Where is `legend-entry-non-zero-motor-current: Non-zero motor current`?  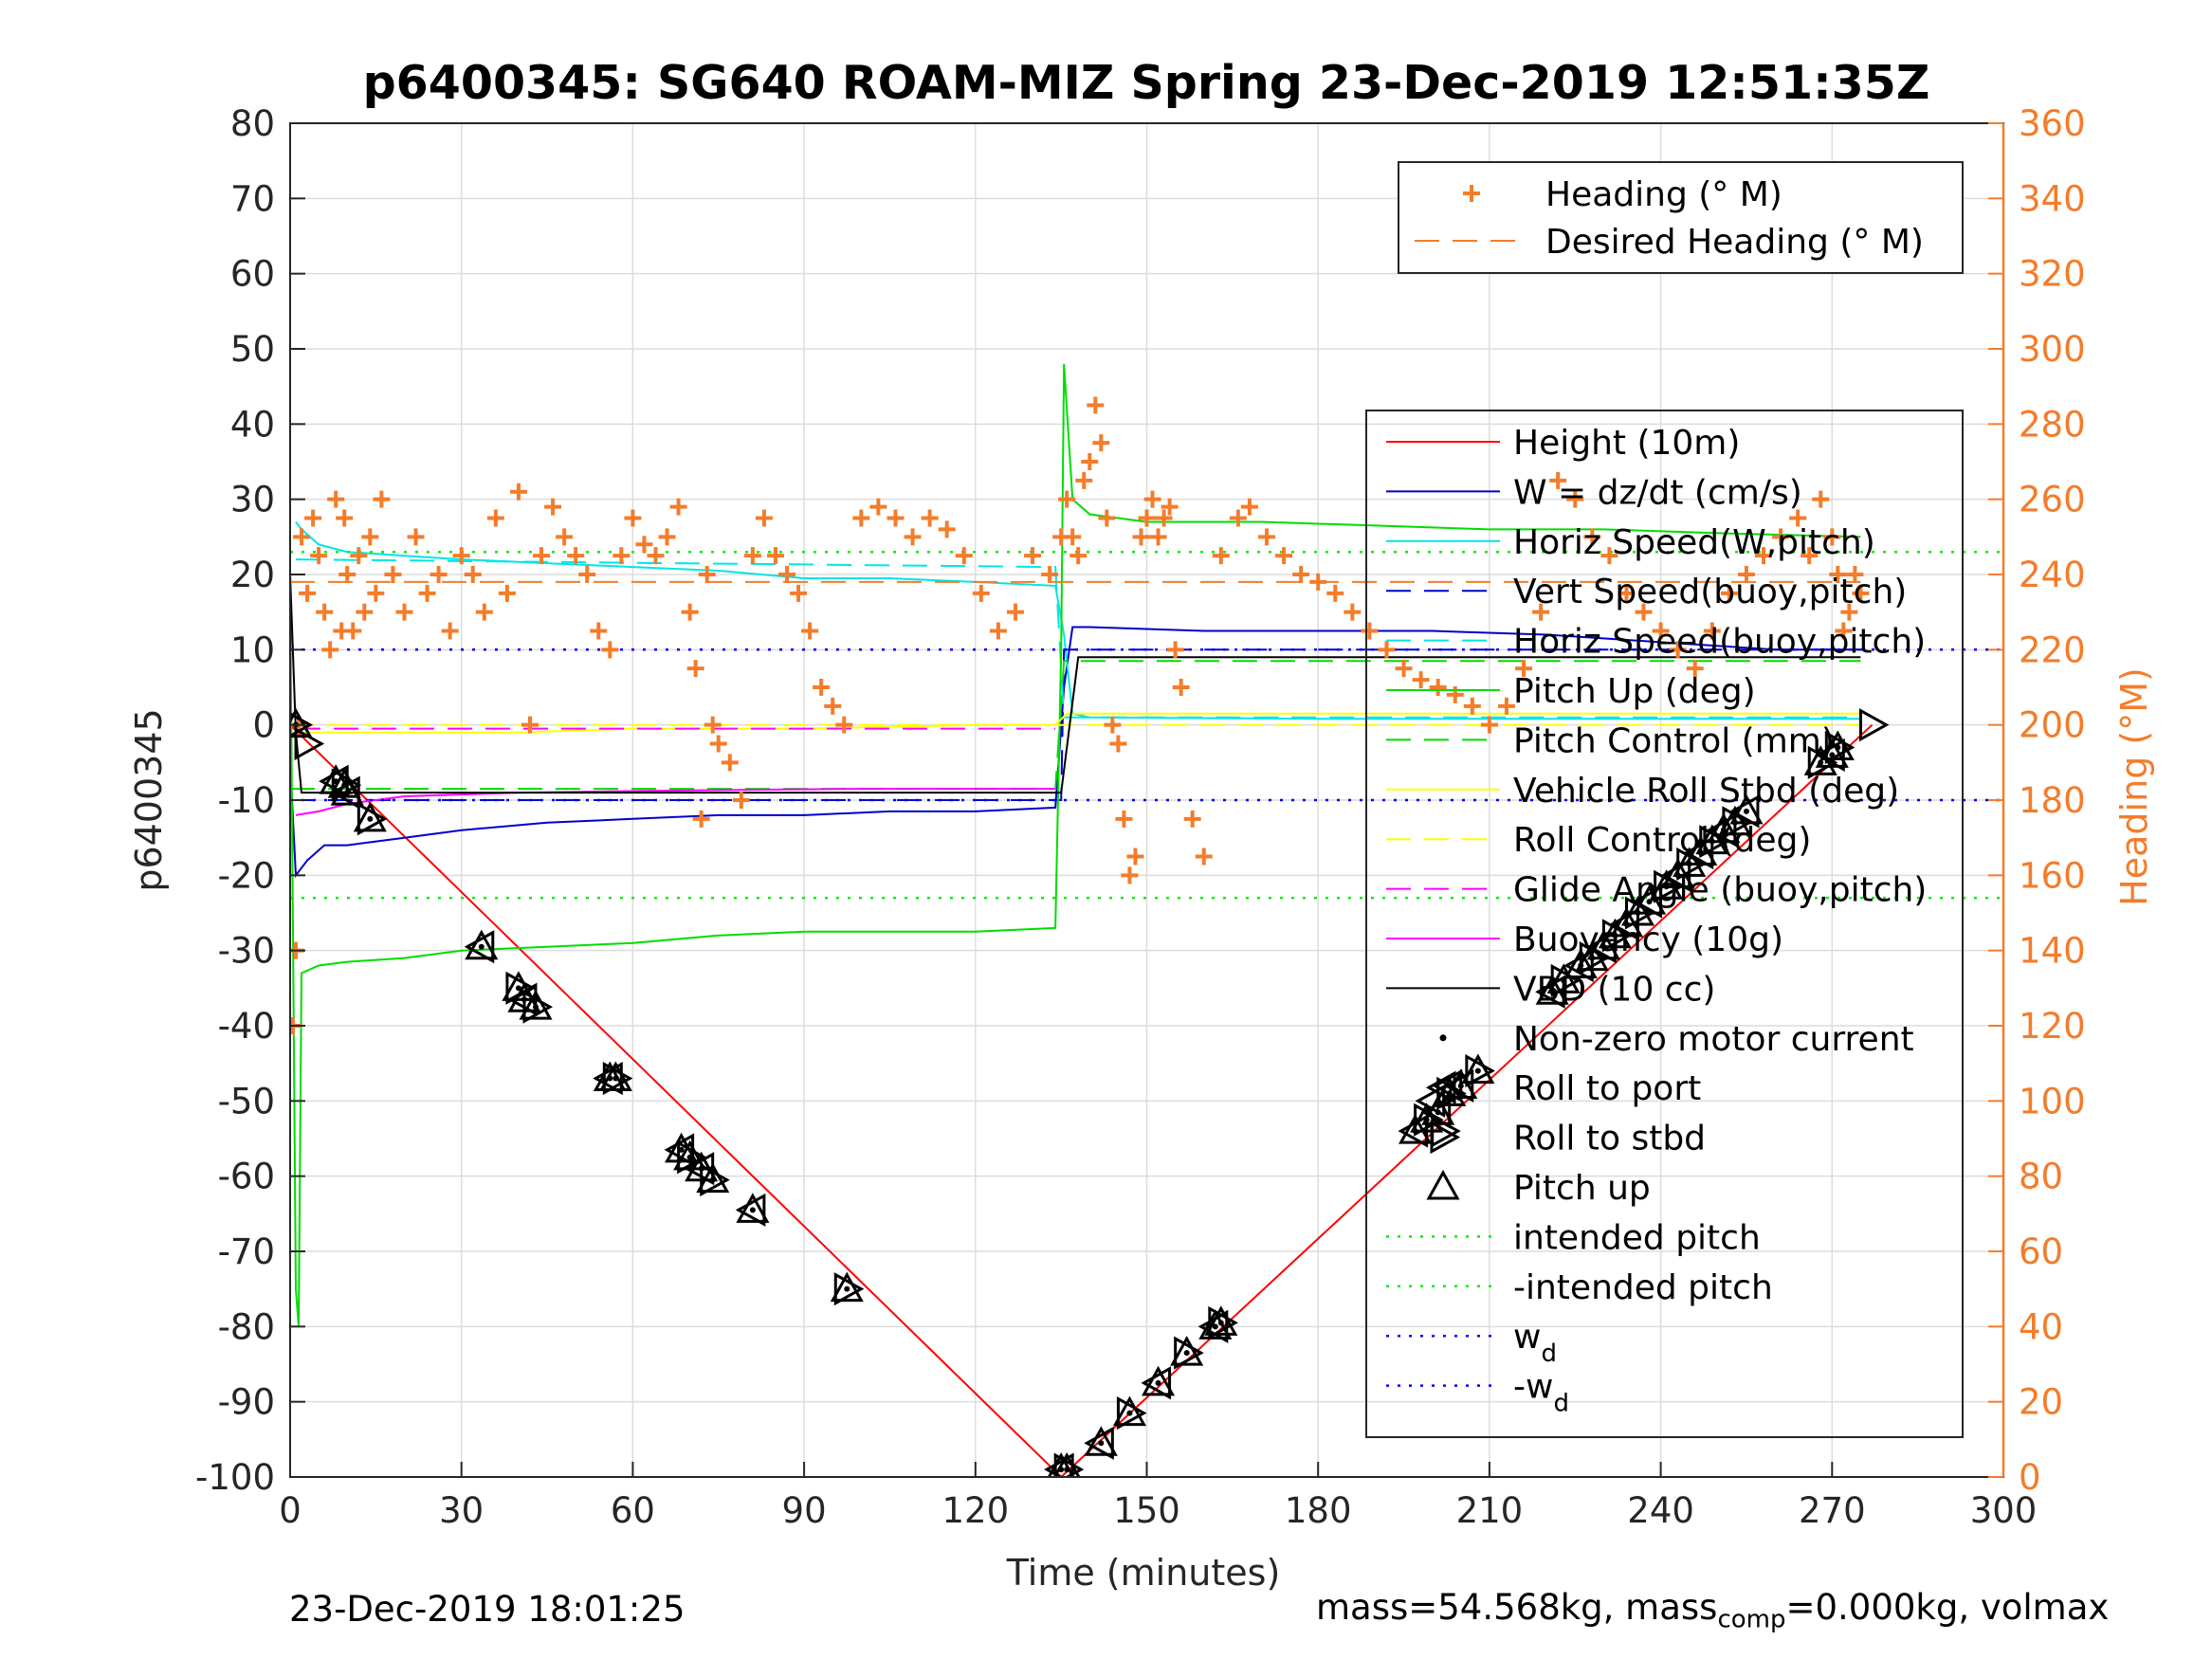 legend-entry-non-zero-motor-current: Non-zero motor current is located at coordinates (1676, 1039).